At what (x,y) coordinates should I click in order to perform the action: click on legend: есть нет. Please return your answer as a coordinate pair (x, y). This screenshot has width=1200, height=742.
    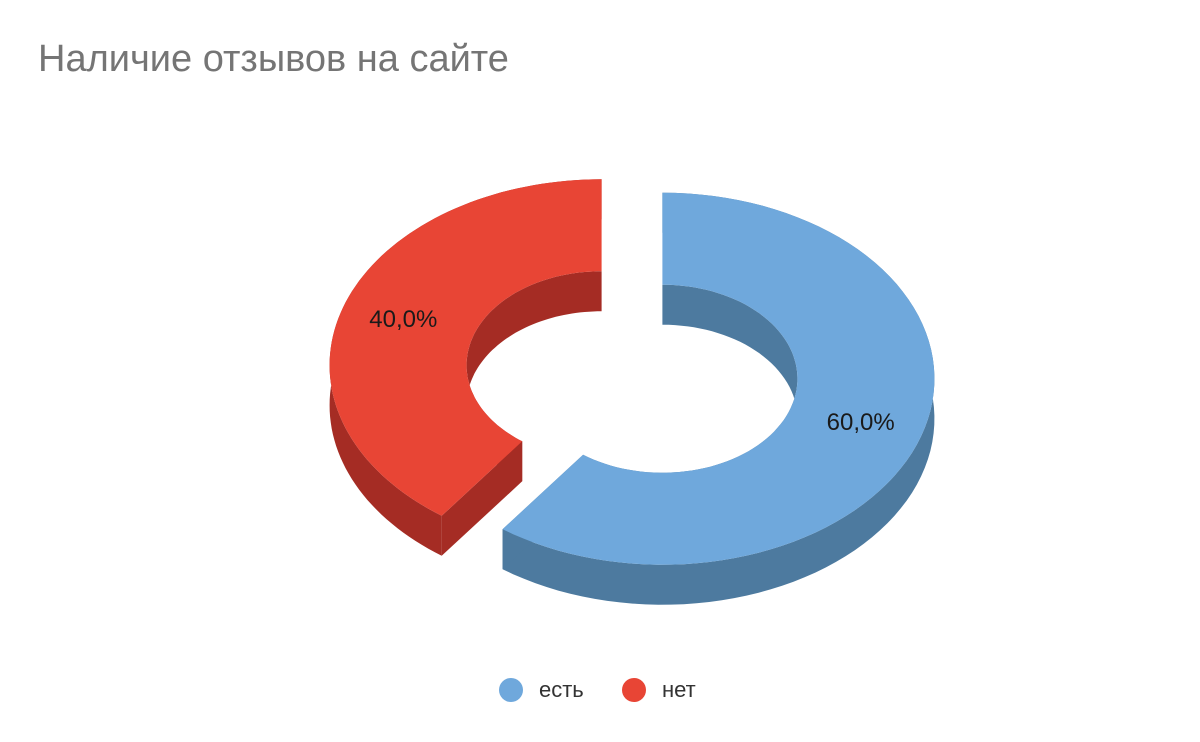
    Looking at the image, I should click on (597, 689).